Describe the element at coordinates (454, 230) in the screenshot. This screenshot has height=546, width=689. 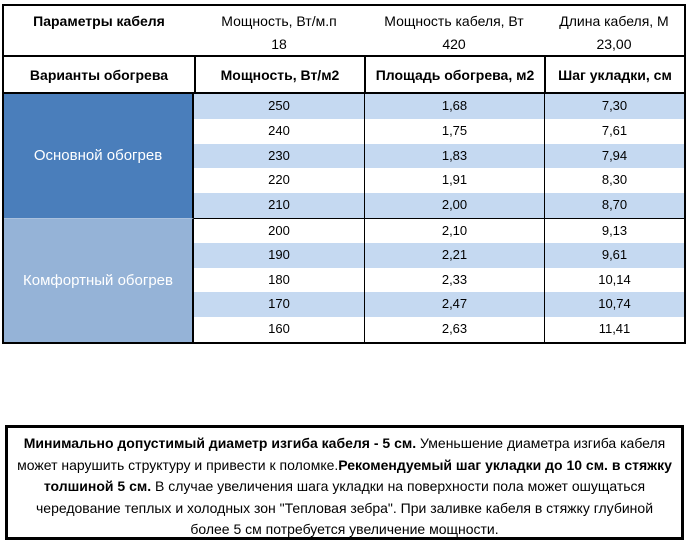
I see `table-cell-area: 2,10` at that location.